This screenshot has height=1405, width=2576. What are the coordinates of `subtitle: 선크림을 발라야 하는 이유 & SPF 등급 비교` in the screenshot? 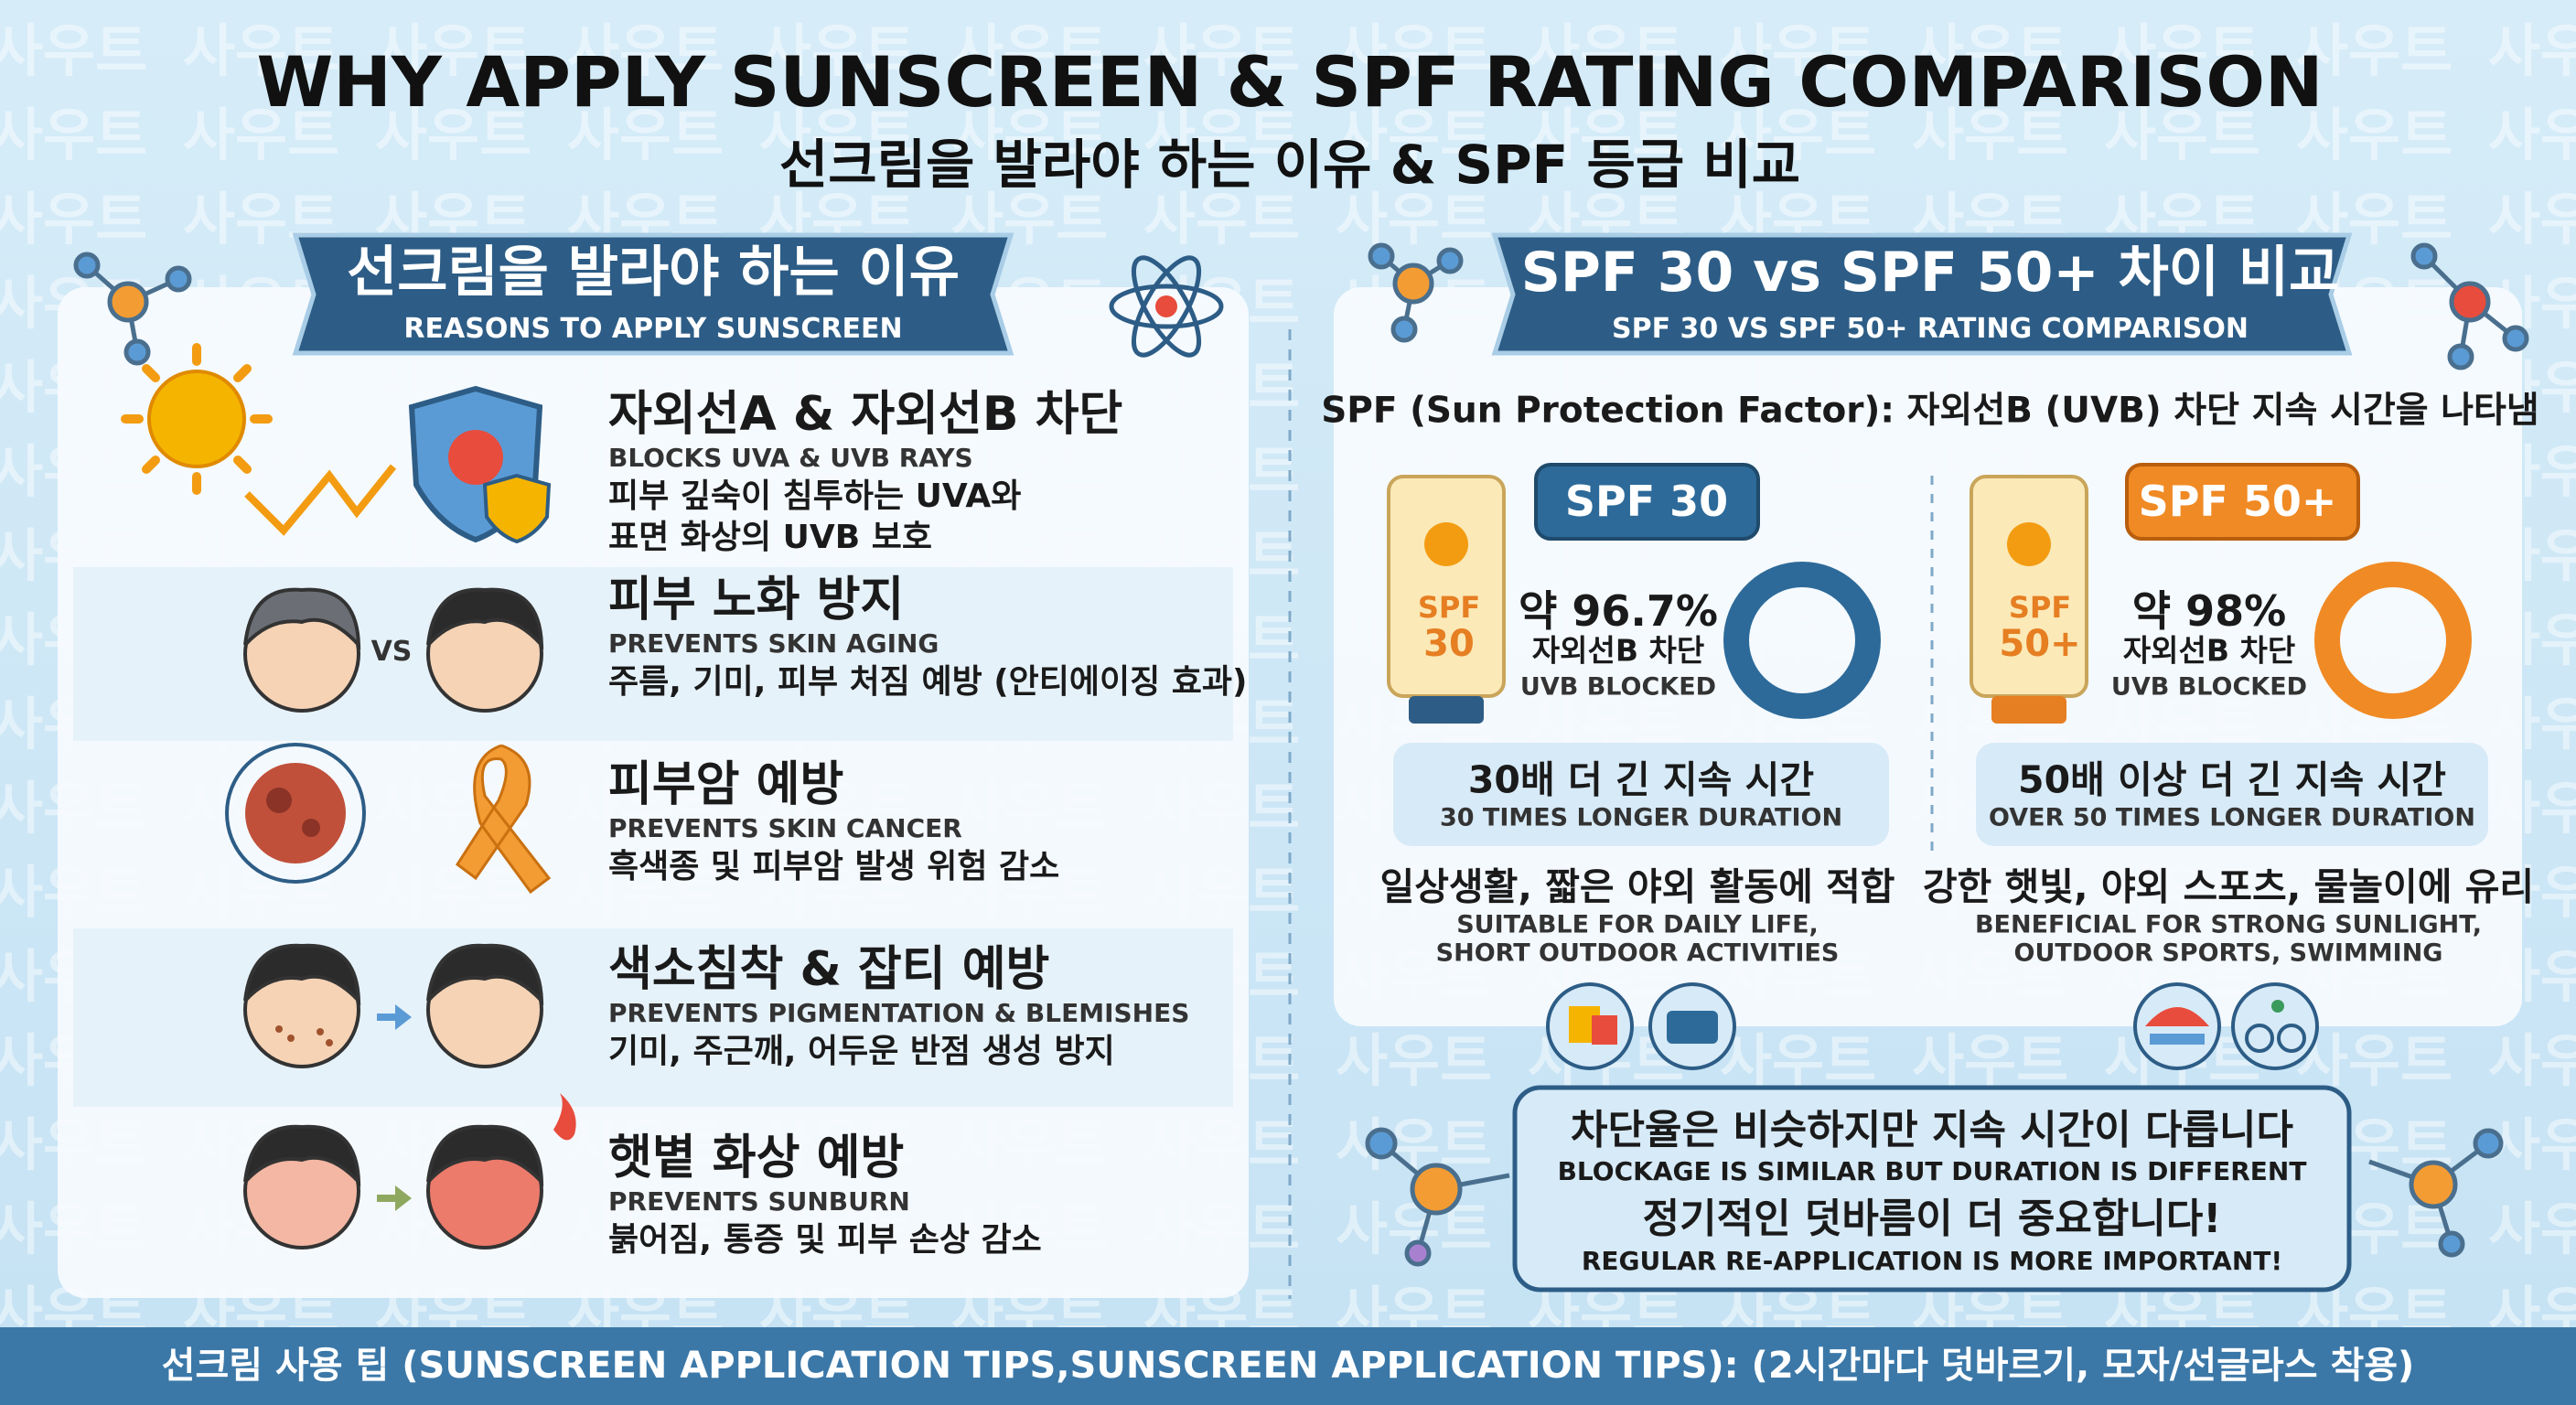 It's located at (1290, 165).